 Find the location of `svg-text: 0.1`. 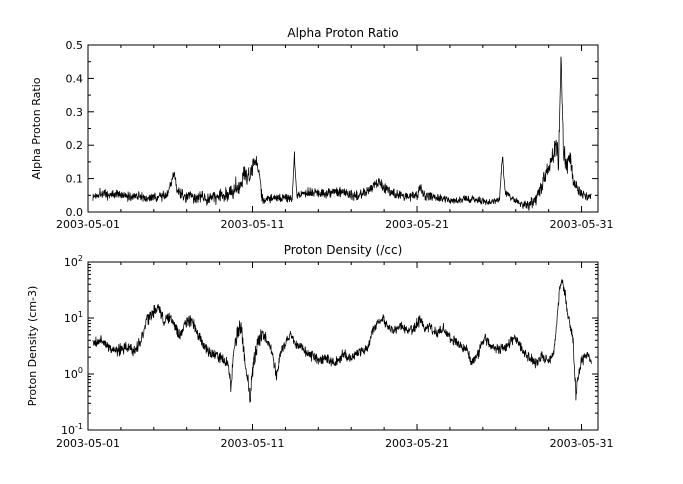

svg-text: 0.1 is located at coordinates (75, 179).